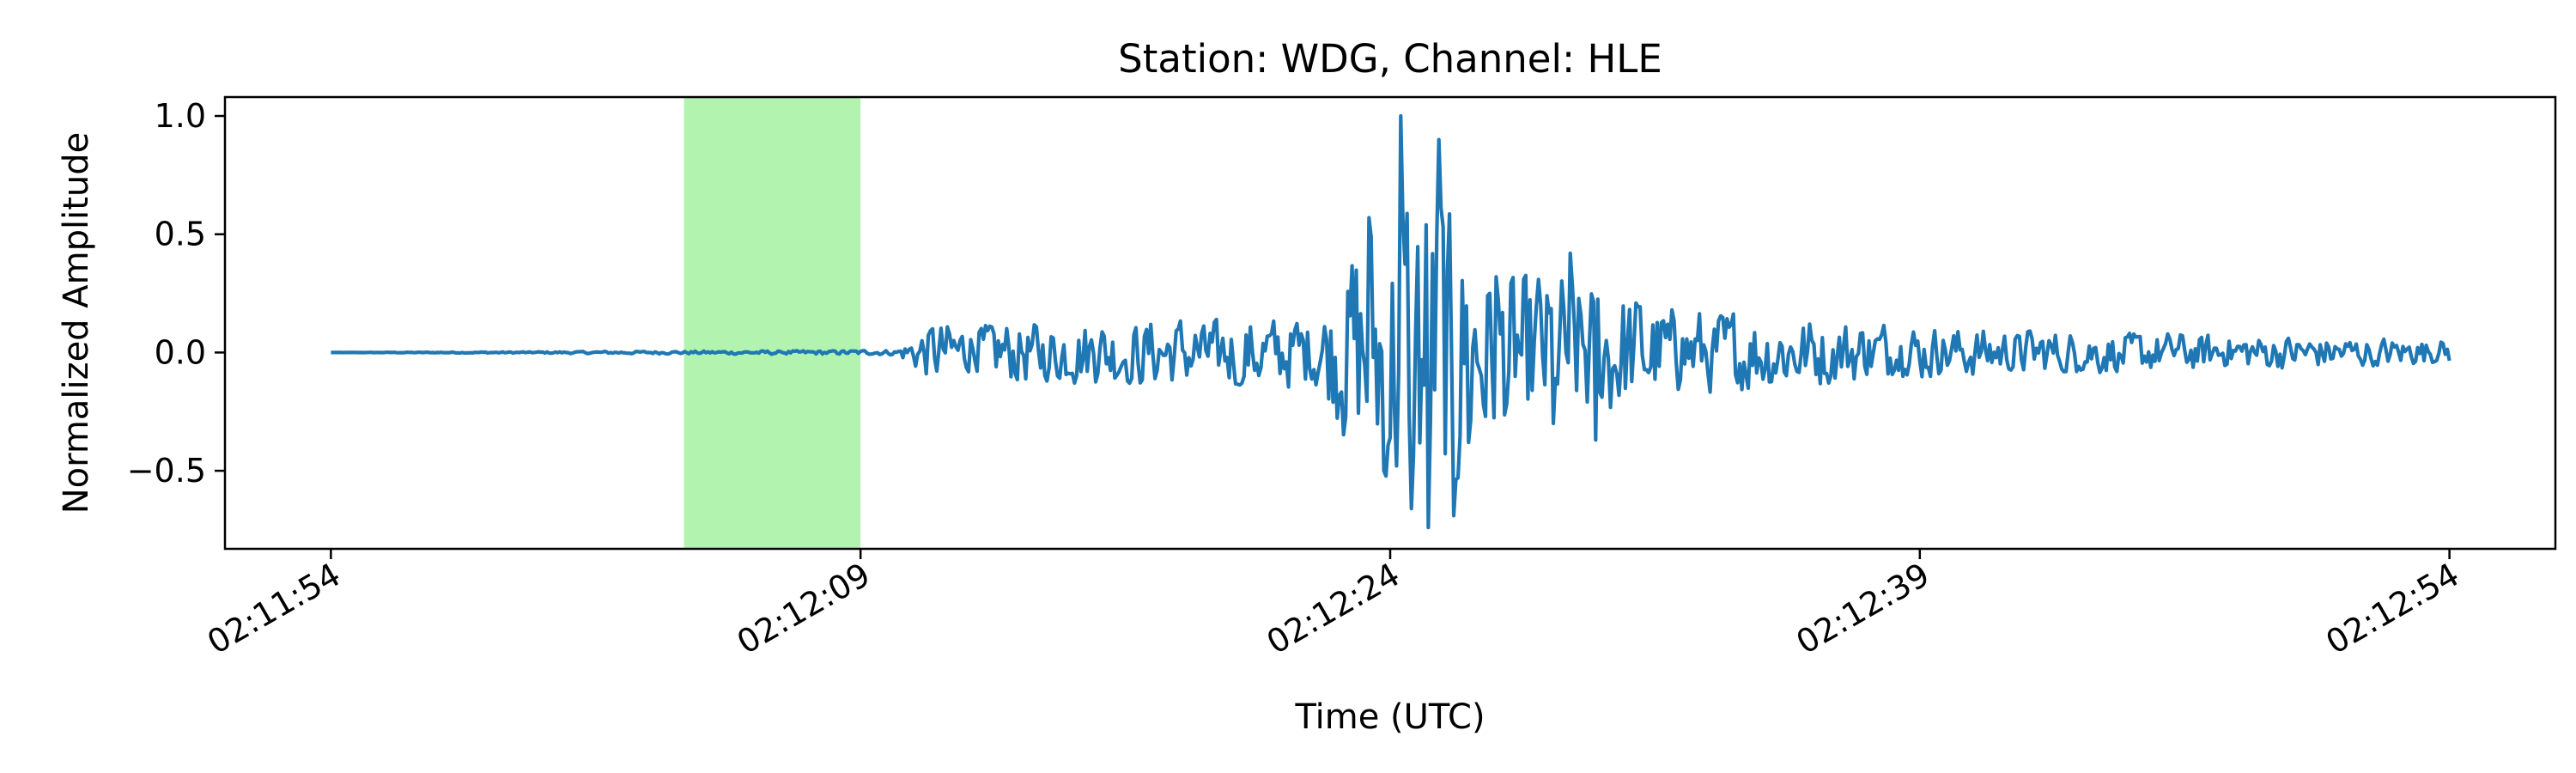 Image resolution: width=2576 pixels, height=773 pixels. What do you see at coordinates (180, 352) in the screenshot?
I see `y-tick-label: 0.0` at bounding box center [180, 352].